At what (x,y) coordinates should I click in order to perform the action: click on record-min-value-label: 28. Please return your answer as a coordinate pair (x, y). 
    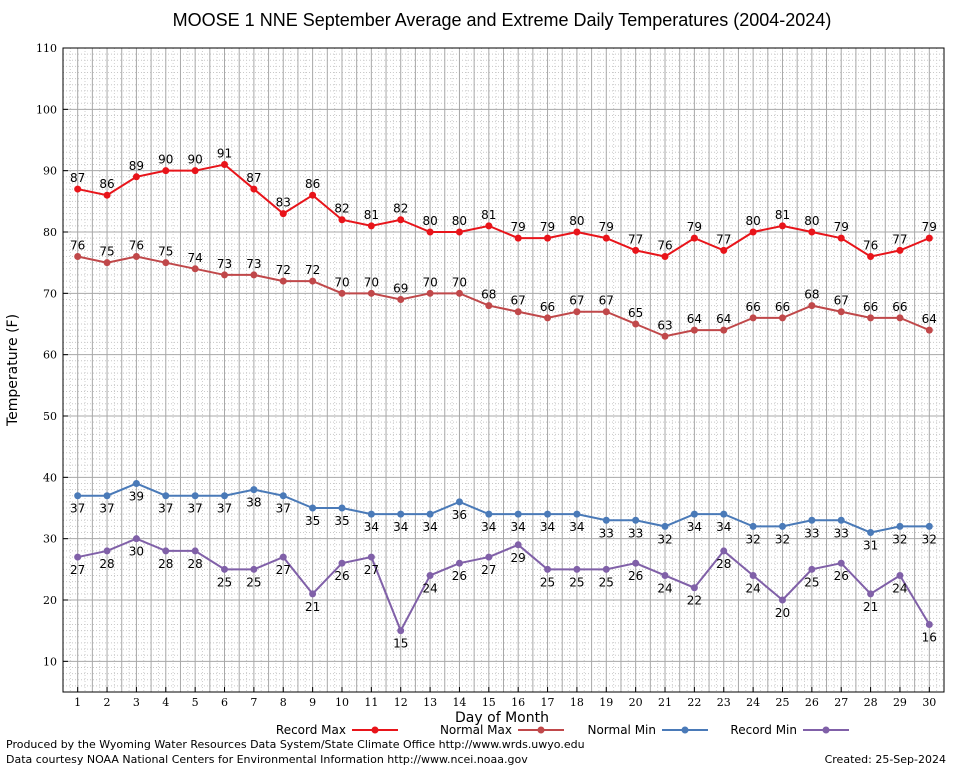
    Looking at the image, I should click on (195, 564).